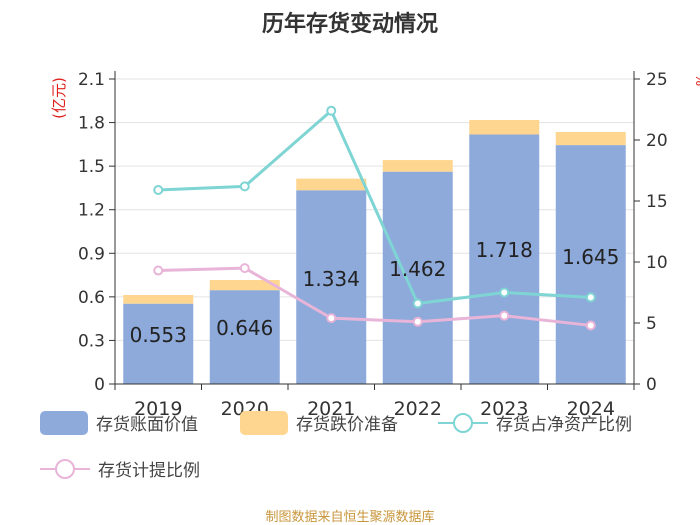  What do you see at coordinates (657, 202) in the screenshot?
I see `right-tick-label: 15` at bounding box center [657, 202].